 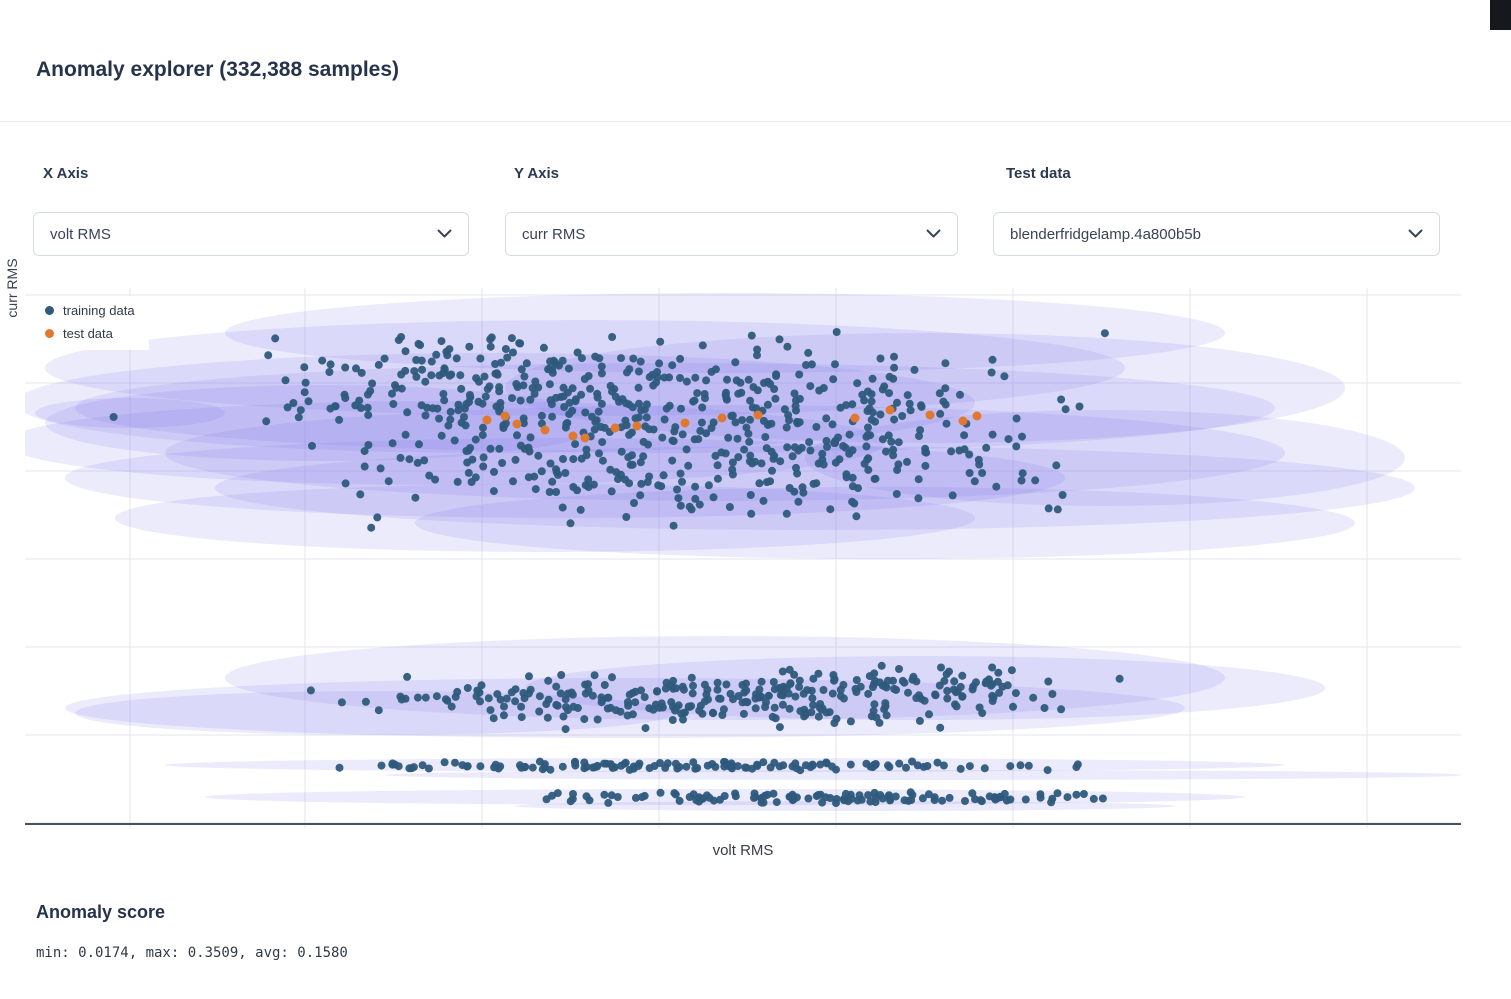 What do you see at coordinates (80, 234) in the screenshot?
I see `x-axis-select-value: volt RMS` at bounding box center [80, 234].